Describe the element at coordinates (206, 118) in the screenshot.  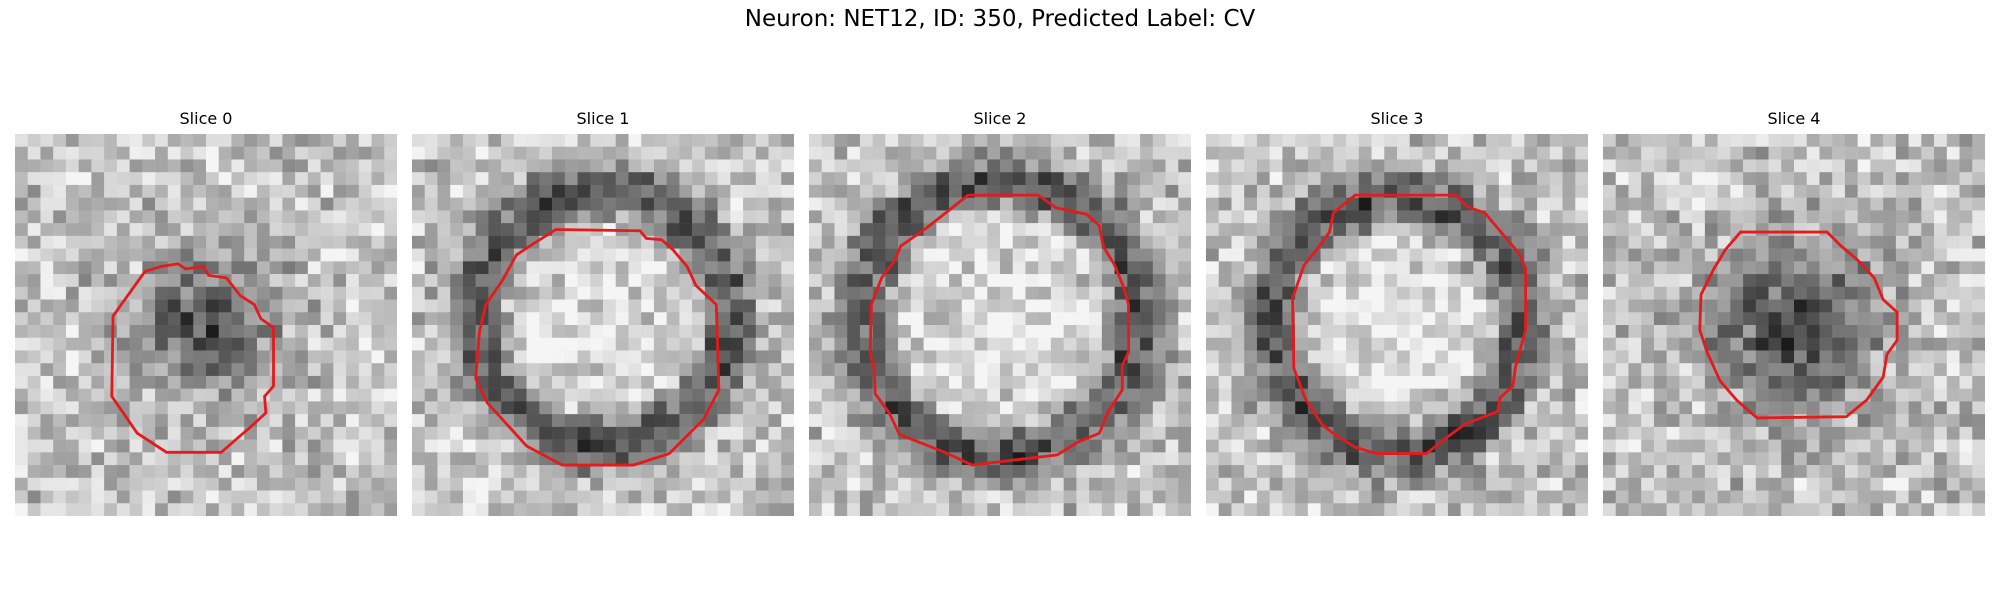
I see `slice-title-0: Slice 0` at that location.